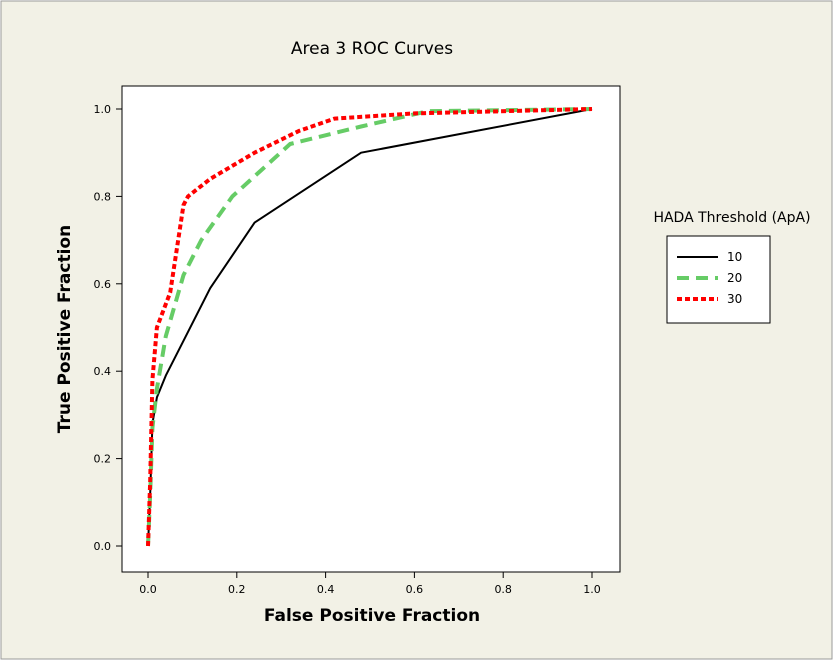  Describe the element at coordinates (103, 109) in the screenshot. I see `y-tick-label: 1.0` at that location.